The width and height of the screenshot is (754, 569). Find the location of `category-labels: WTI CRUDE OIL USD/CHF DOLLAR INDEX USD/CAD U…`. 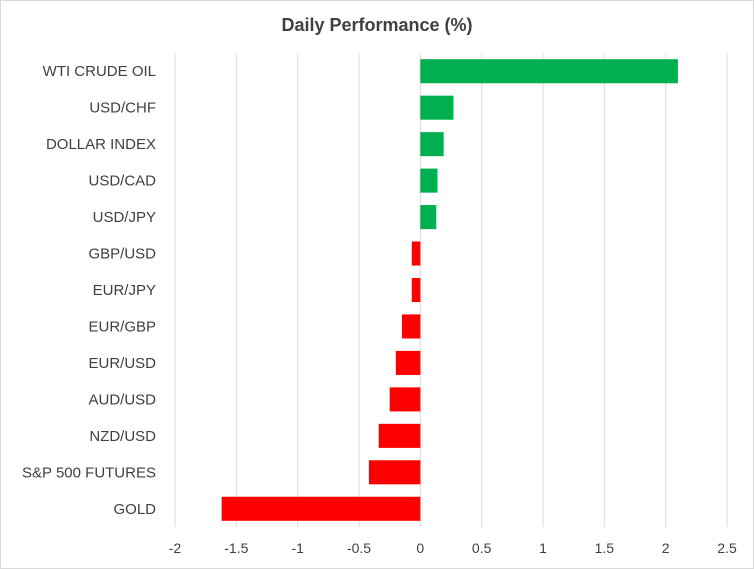

category-labels: WTI CRUDE OIL USD/CHF DOLLAR INDEX USD/CAD U… is located at coordinates (89, 290).